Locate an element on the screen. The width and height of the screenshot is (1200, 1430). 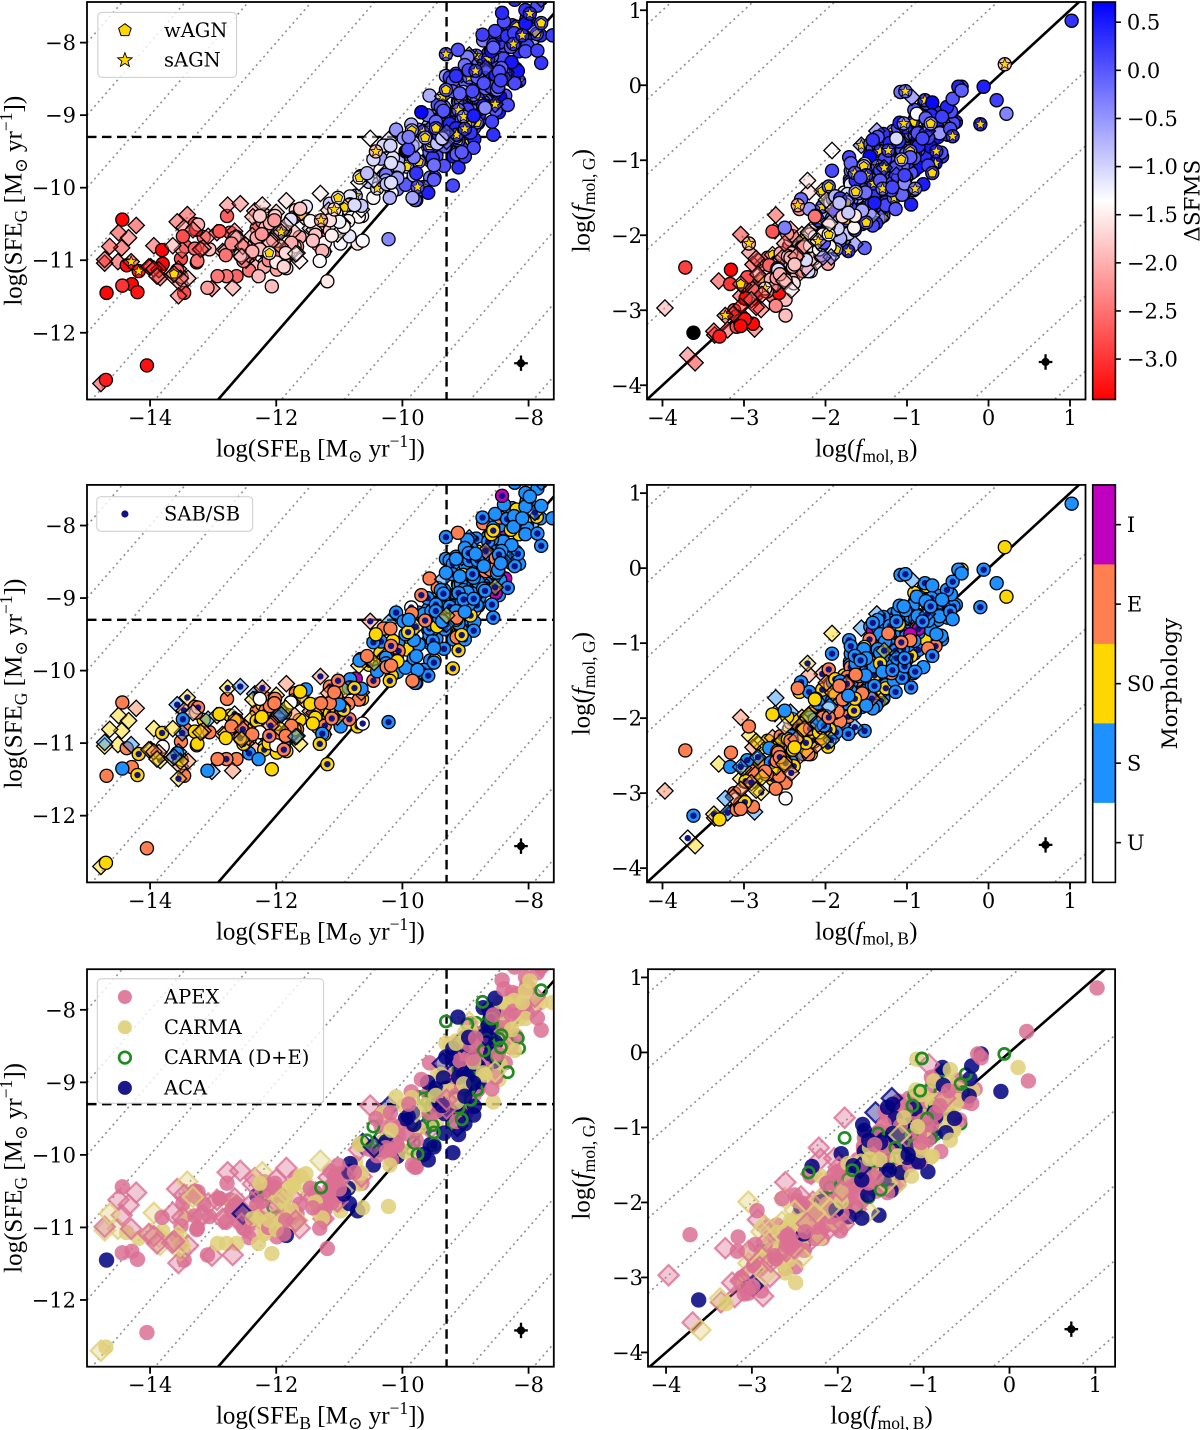
colorbar-tick-label: U is located at coordinates (1136, 843).